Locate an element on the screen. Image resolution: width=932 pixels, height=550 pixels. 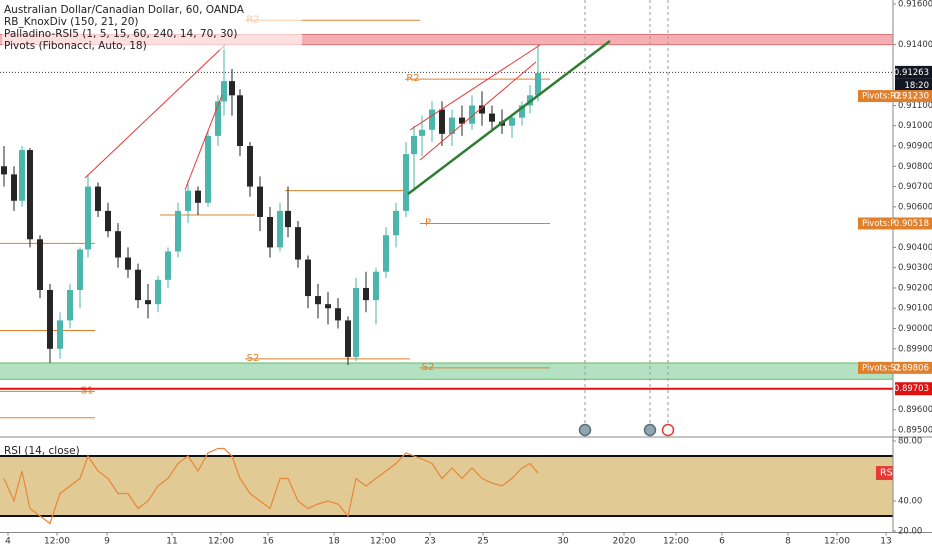
indicator: RB_KnoxDiv (150, 21, 20) is located at coordinates (71, 22).